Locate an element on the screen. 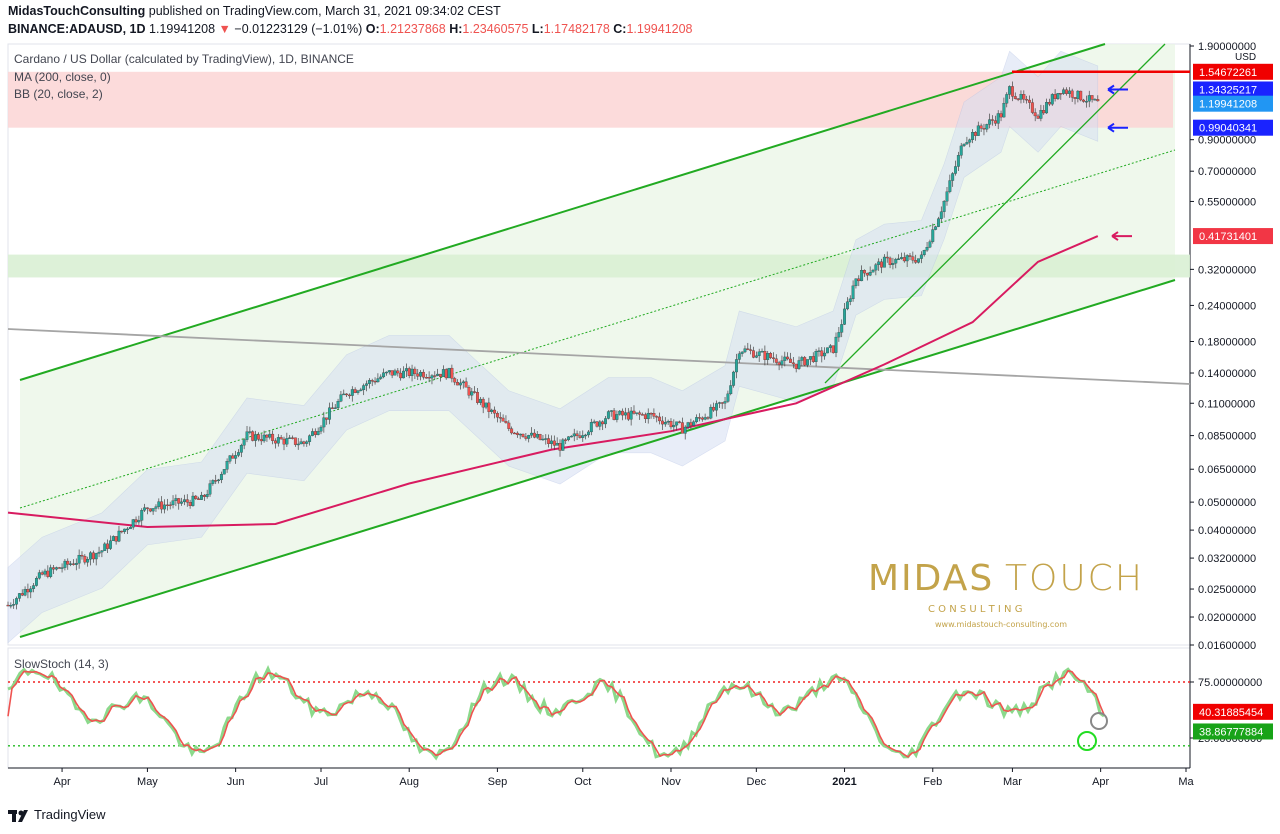 The width and height of the screenshot is (1280, 834). long-term-trend-line is located at coordinates (599, 356).